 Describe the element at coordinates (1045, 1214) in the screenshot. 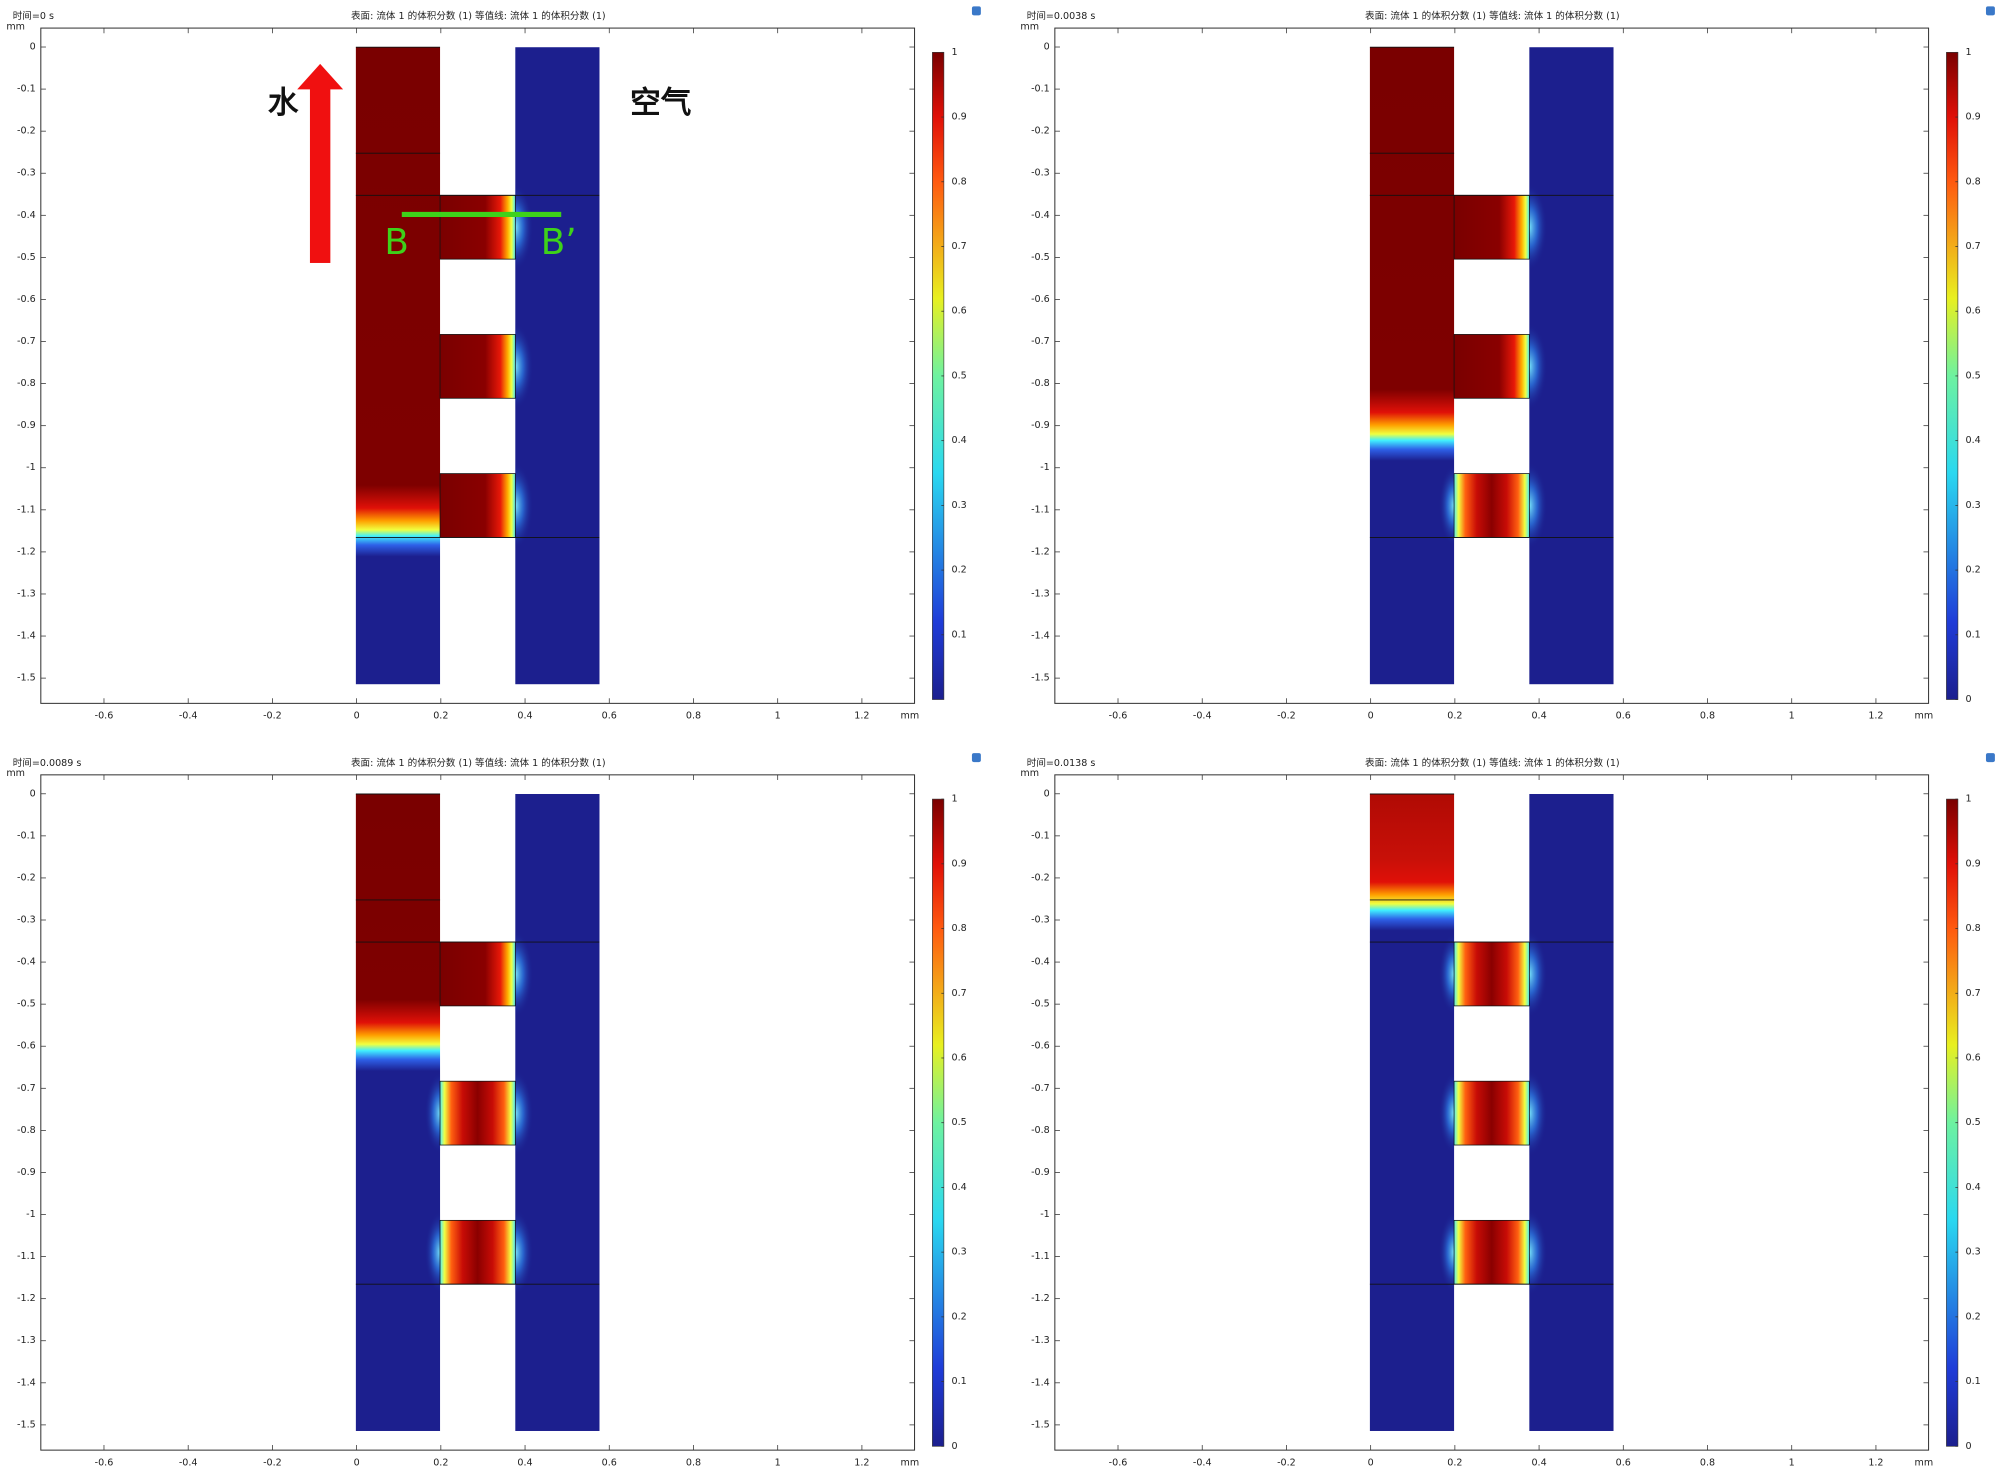

I see `y-tick-label: -1` at that location.